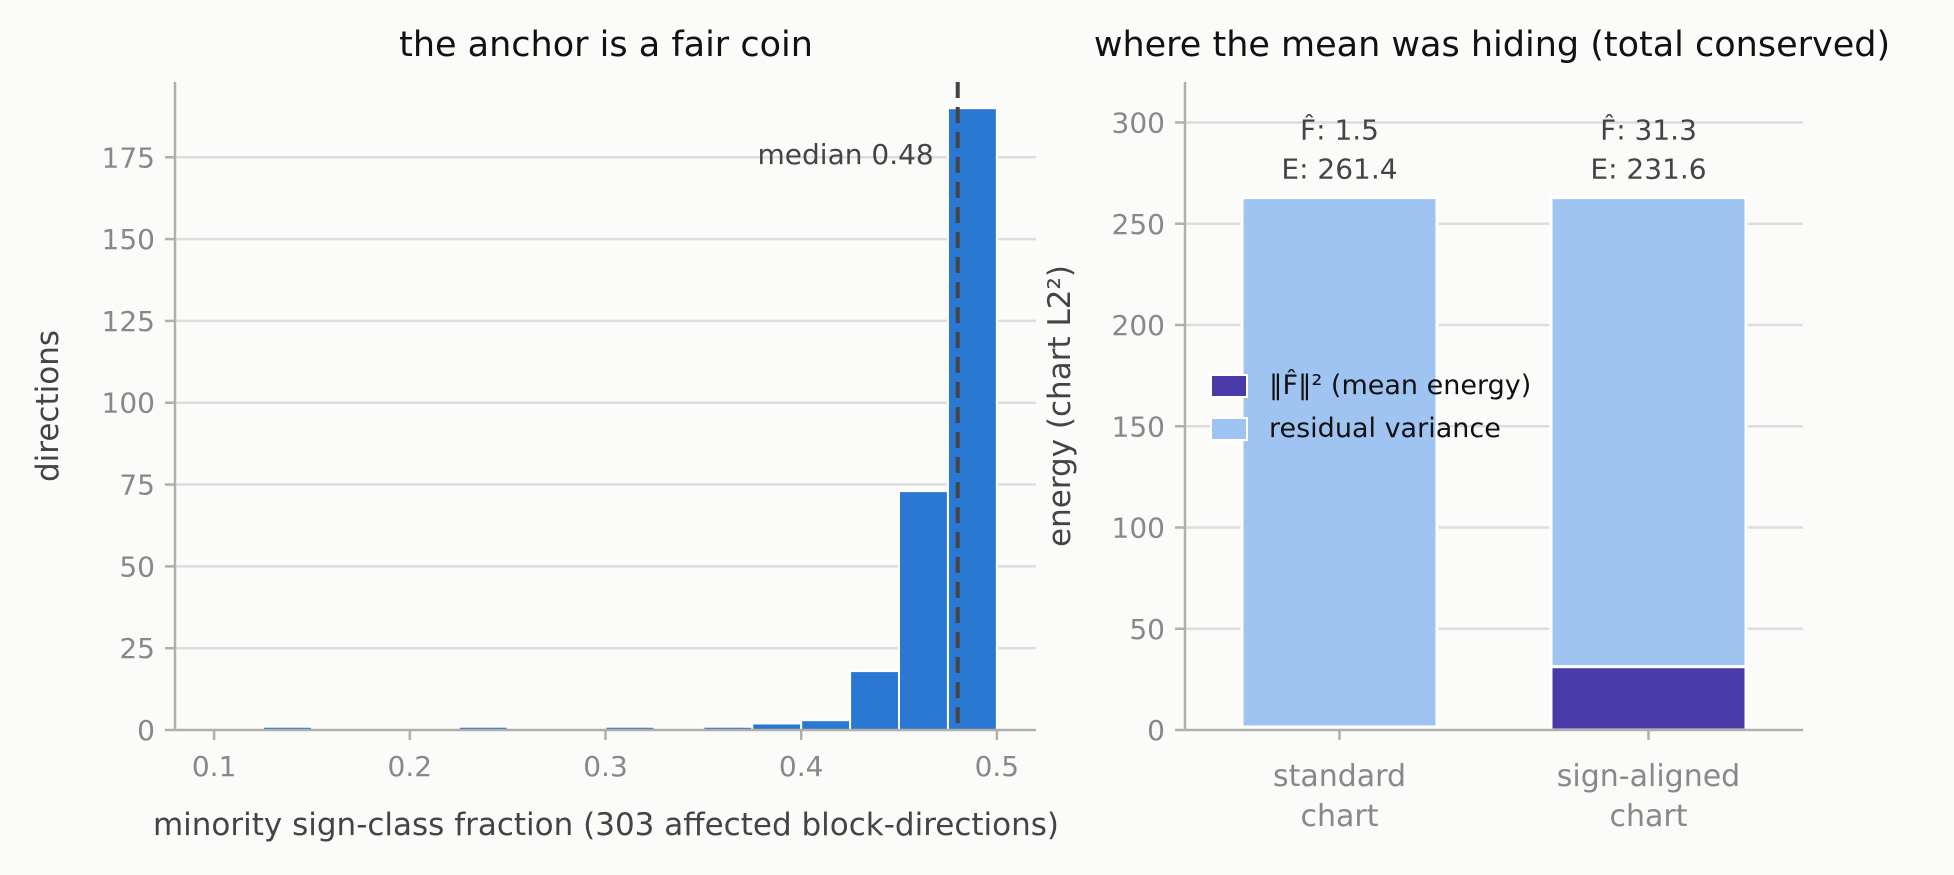 The image size is (1954, 875). I want to click on histogram-y-axis-label: directions, so click(48, 406).